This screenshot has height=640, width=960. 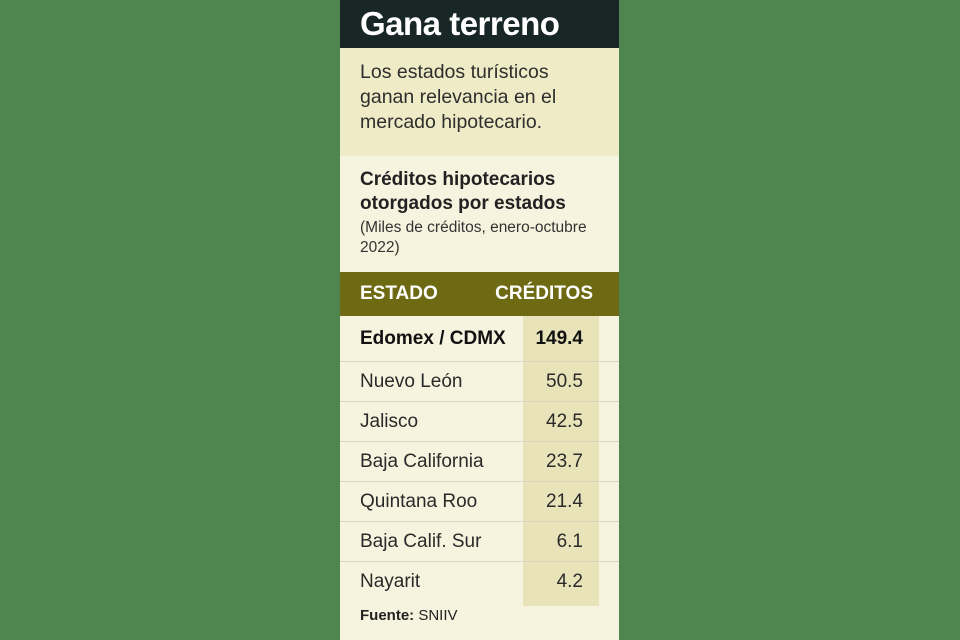 What do you see at coordinates (564, 421) in the screenshot?
I see `row-creditos: 42.5` at bounding box center [564, 421].